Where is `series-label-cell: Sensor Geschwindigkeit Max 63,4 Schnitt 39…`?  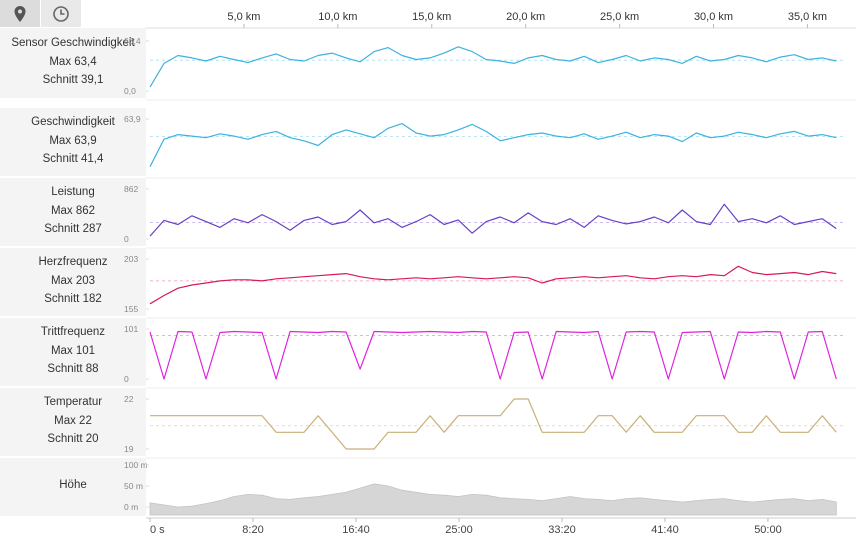
series-label-cell: Sensor Geschwindigkeit Max 63,4 Schnitt 39… is located at coordinates (73, 63).